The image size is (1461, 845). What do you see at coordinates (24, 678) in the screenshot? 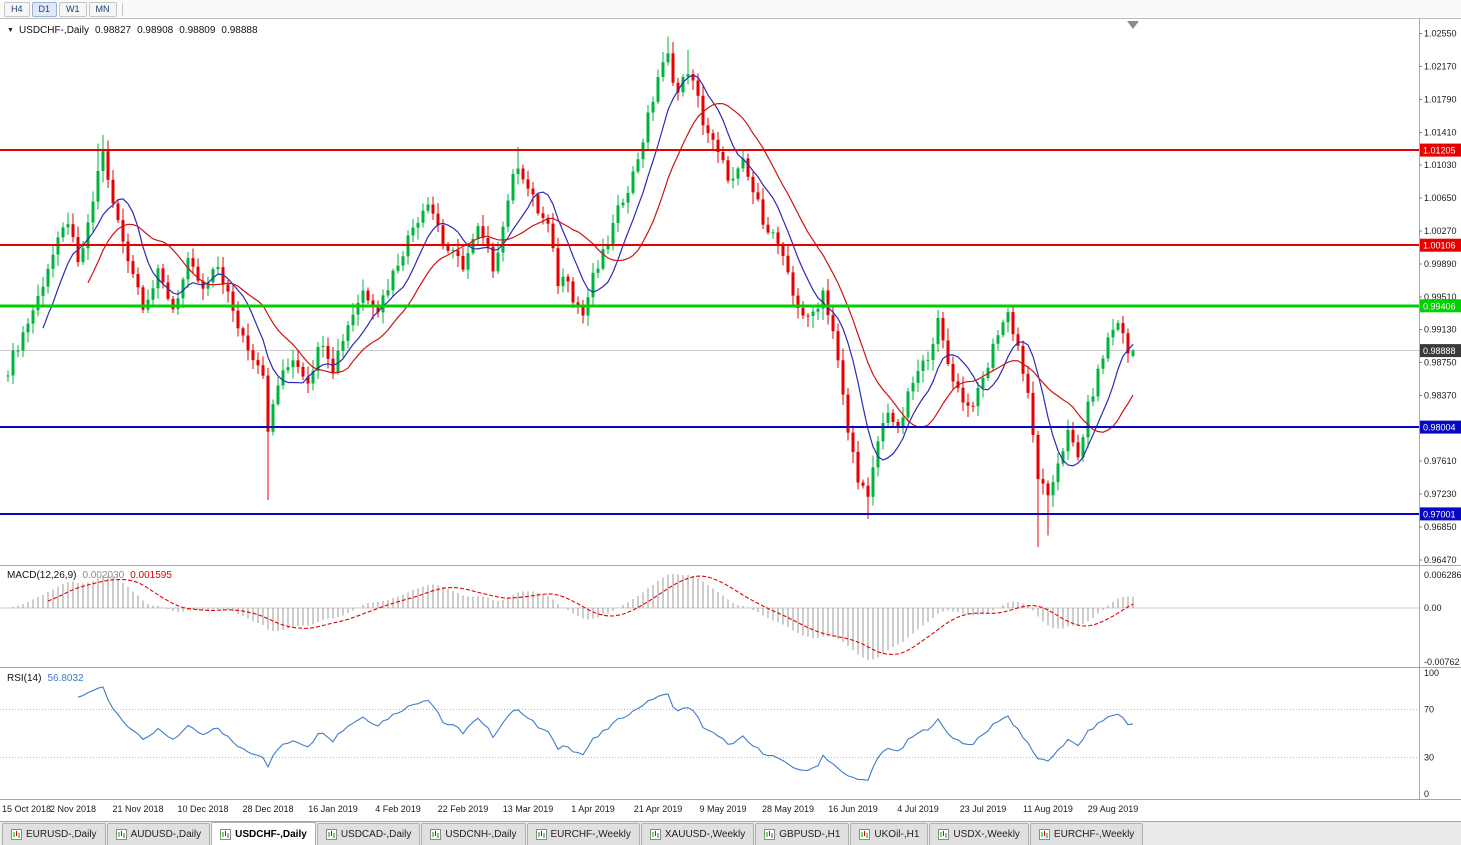
I see `rsi-name: RSI(14)` at bounding box center [24, 678].